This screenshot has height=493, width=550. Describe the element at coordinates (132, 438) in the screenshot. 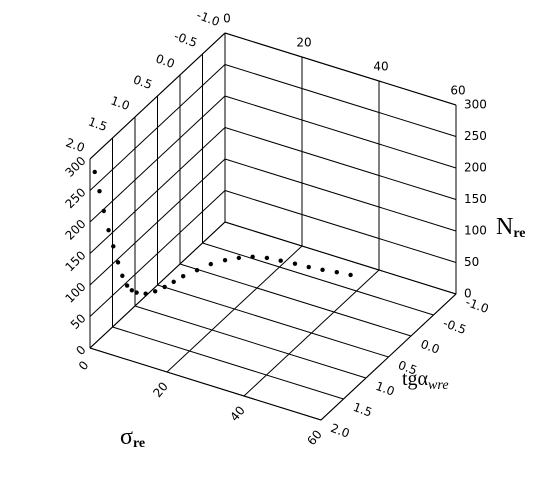

I see `x-axis-title: σre` at that location.